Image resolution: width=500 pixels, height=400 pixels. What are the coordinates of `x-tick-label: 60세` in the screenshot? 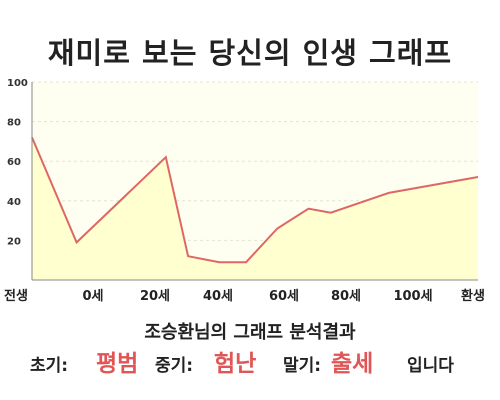 It's located at (284, 296).